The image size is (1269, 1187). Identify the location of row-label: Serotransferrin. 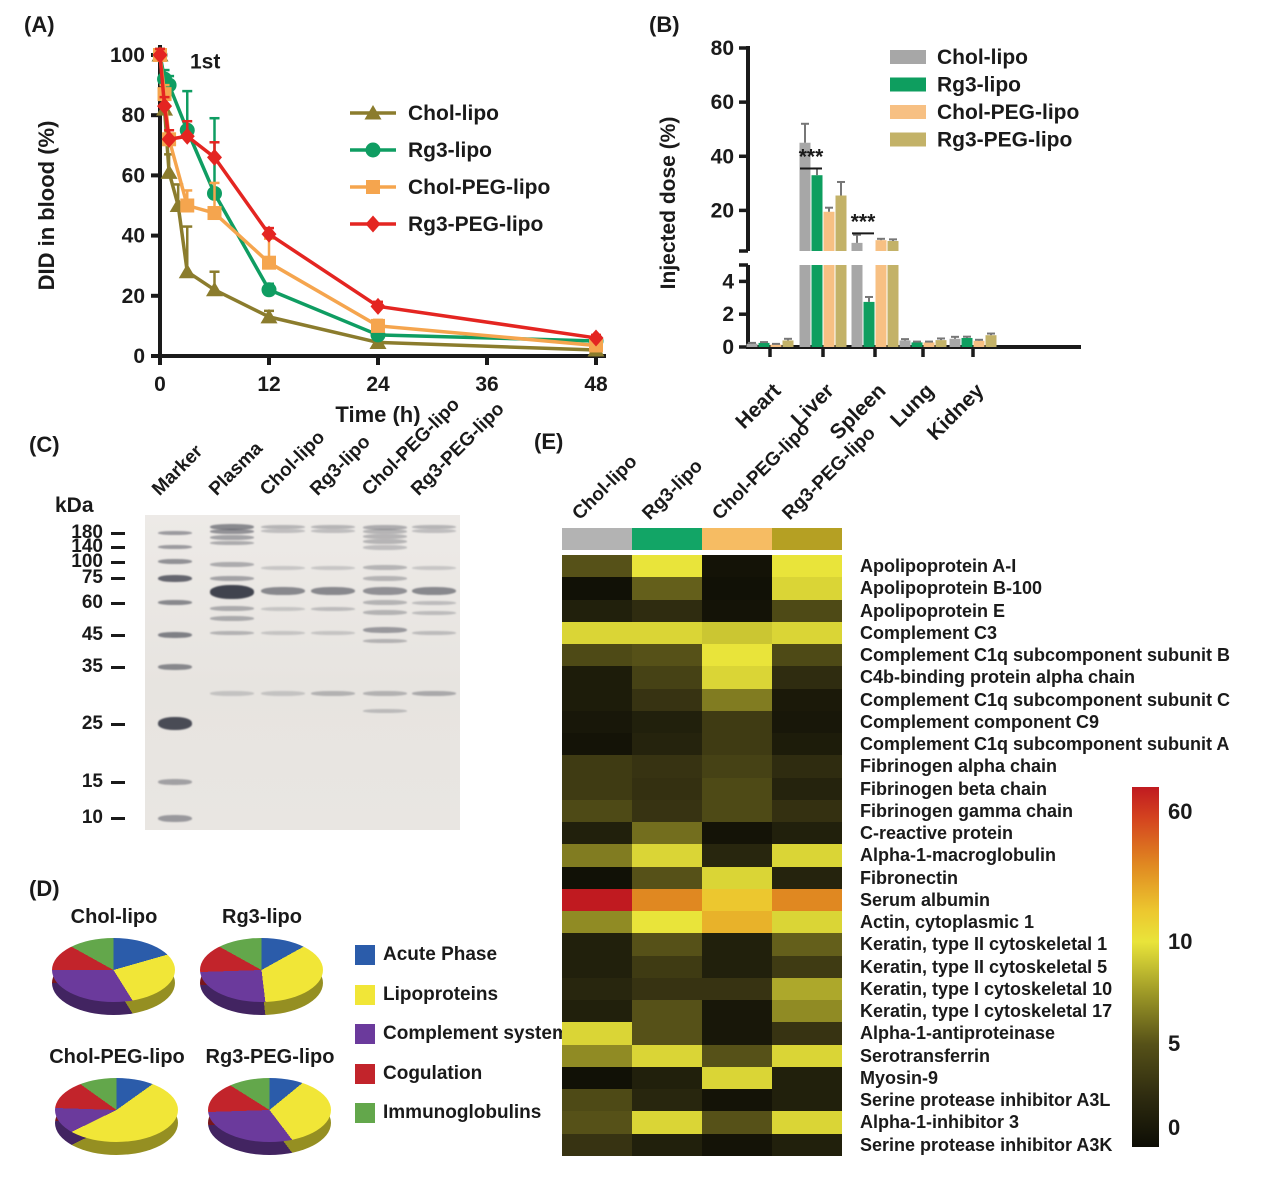
(925, 1055).